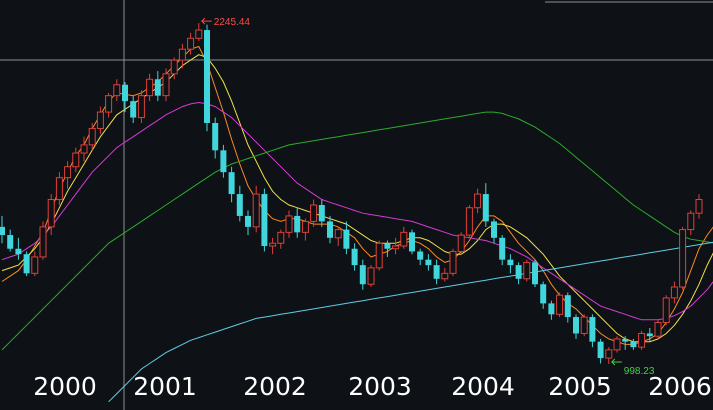 This screenshot has height=410, width=713. I want to click on high-price-label: 2245.44, so click(232, 22).